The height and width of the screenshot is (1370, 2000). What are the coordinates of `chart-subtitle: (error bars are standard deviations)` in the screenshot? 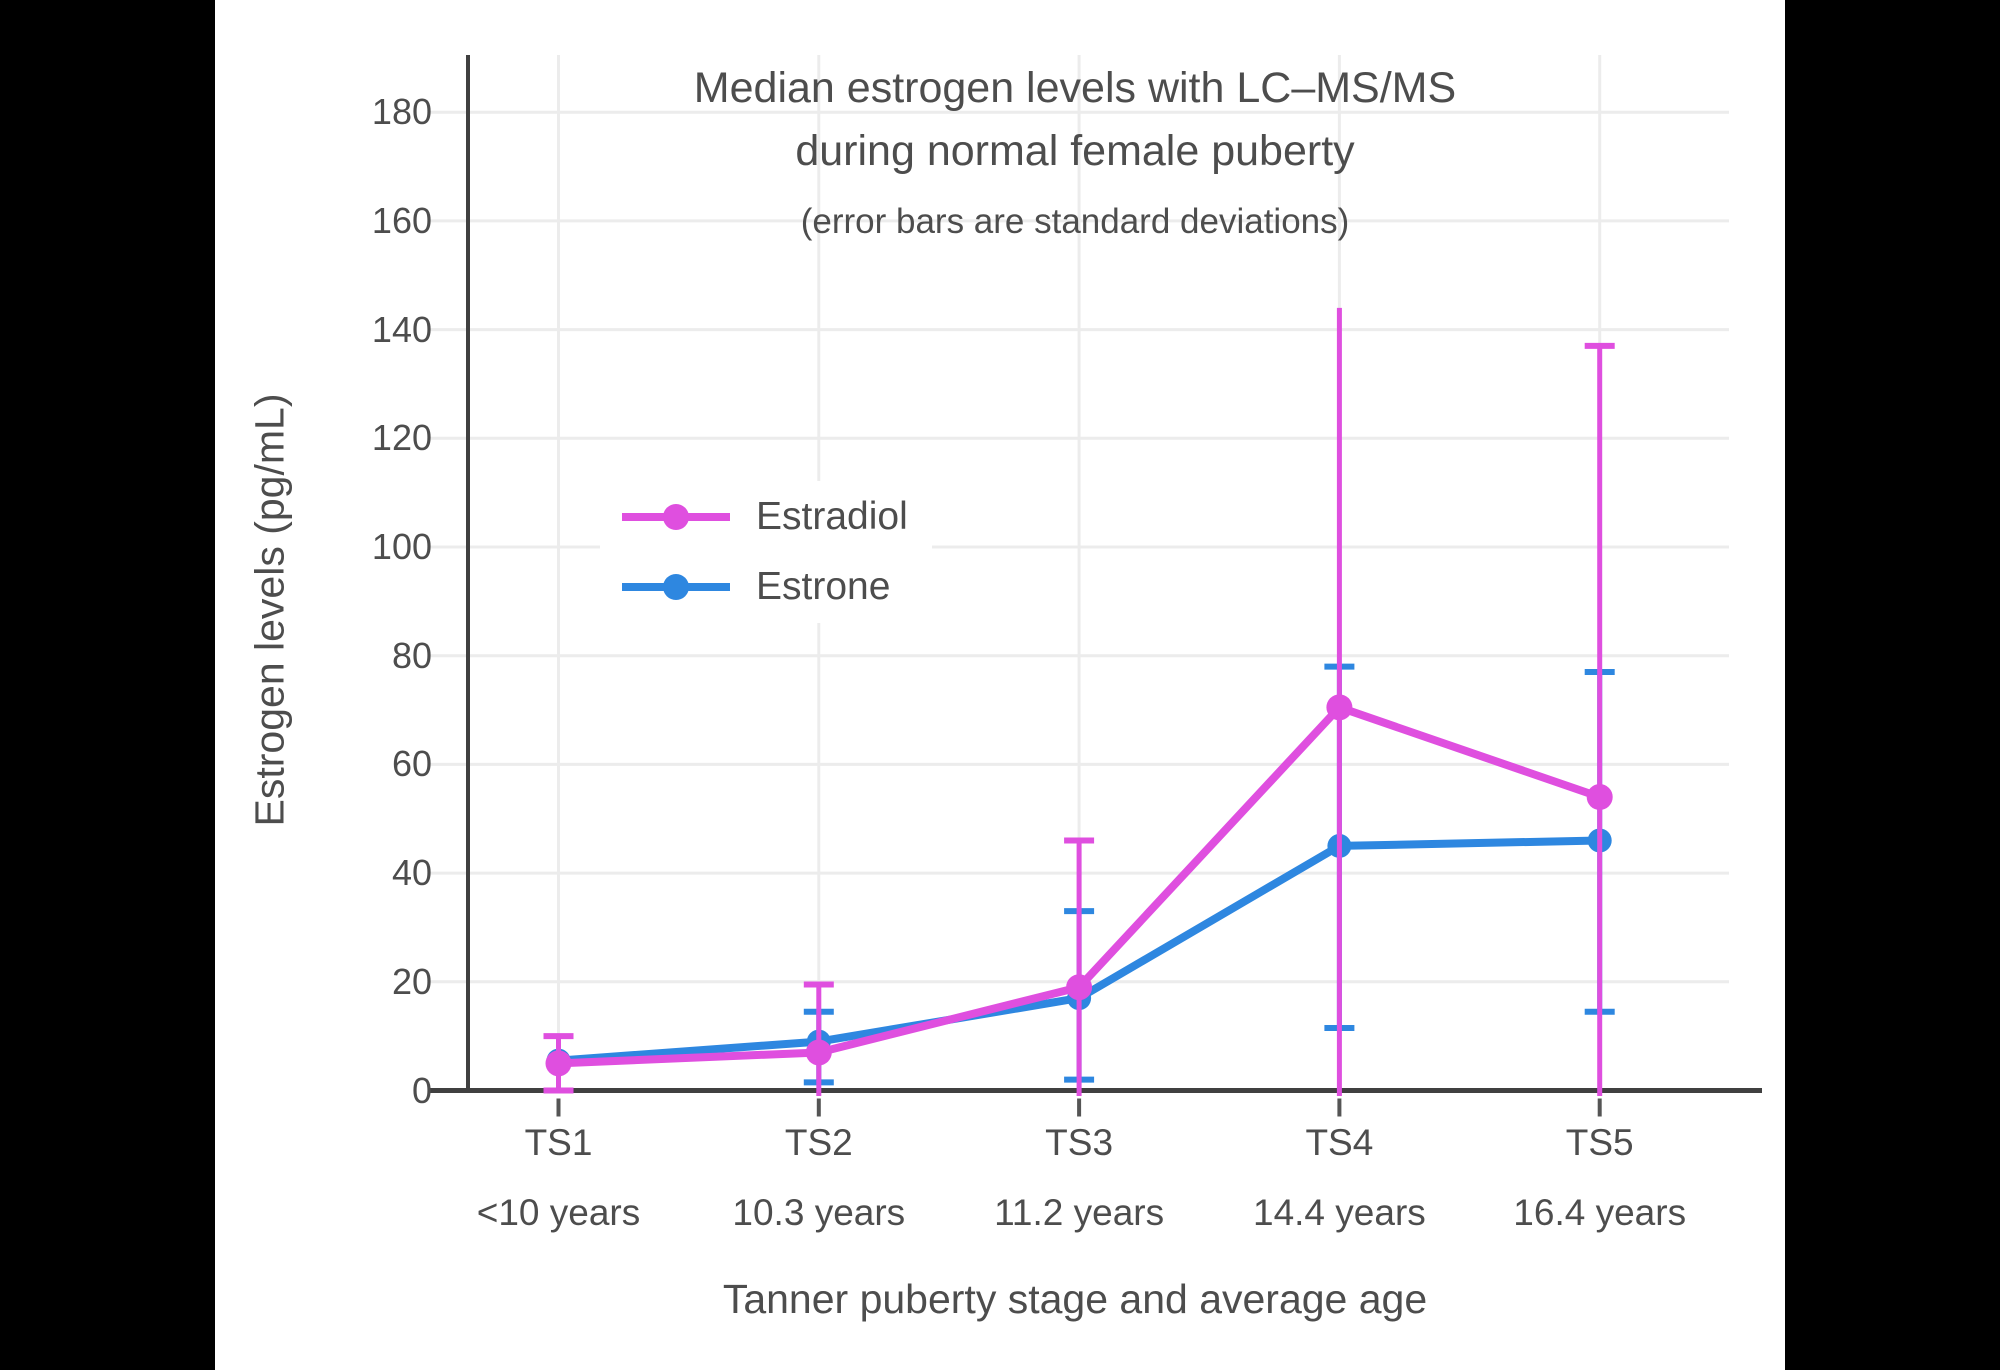 It's located at (1075, 221).